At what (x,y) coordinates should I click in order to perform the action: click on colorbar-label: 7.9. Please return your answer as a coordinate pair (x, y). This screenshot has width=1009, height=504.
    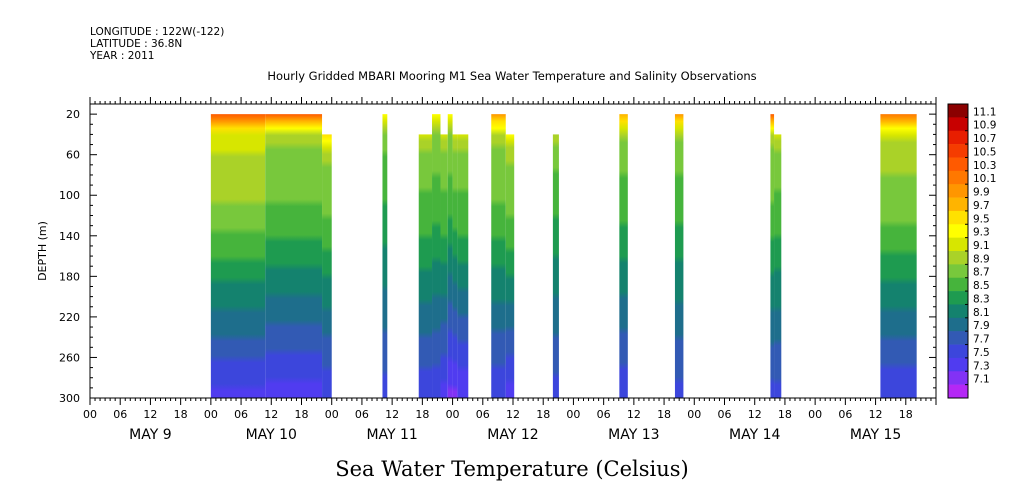
    Looking at the image, I should click on (981, 326).